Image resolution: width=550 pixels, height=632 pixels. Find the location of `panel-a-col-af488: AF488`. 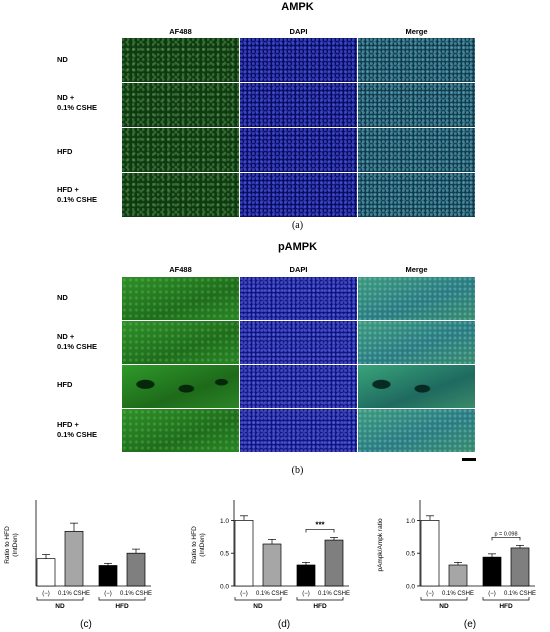

panel-a-col-af488: AF488 is located at coordinates (180, 31).